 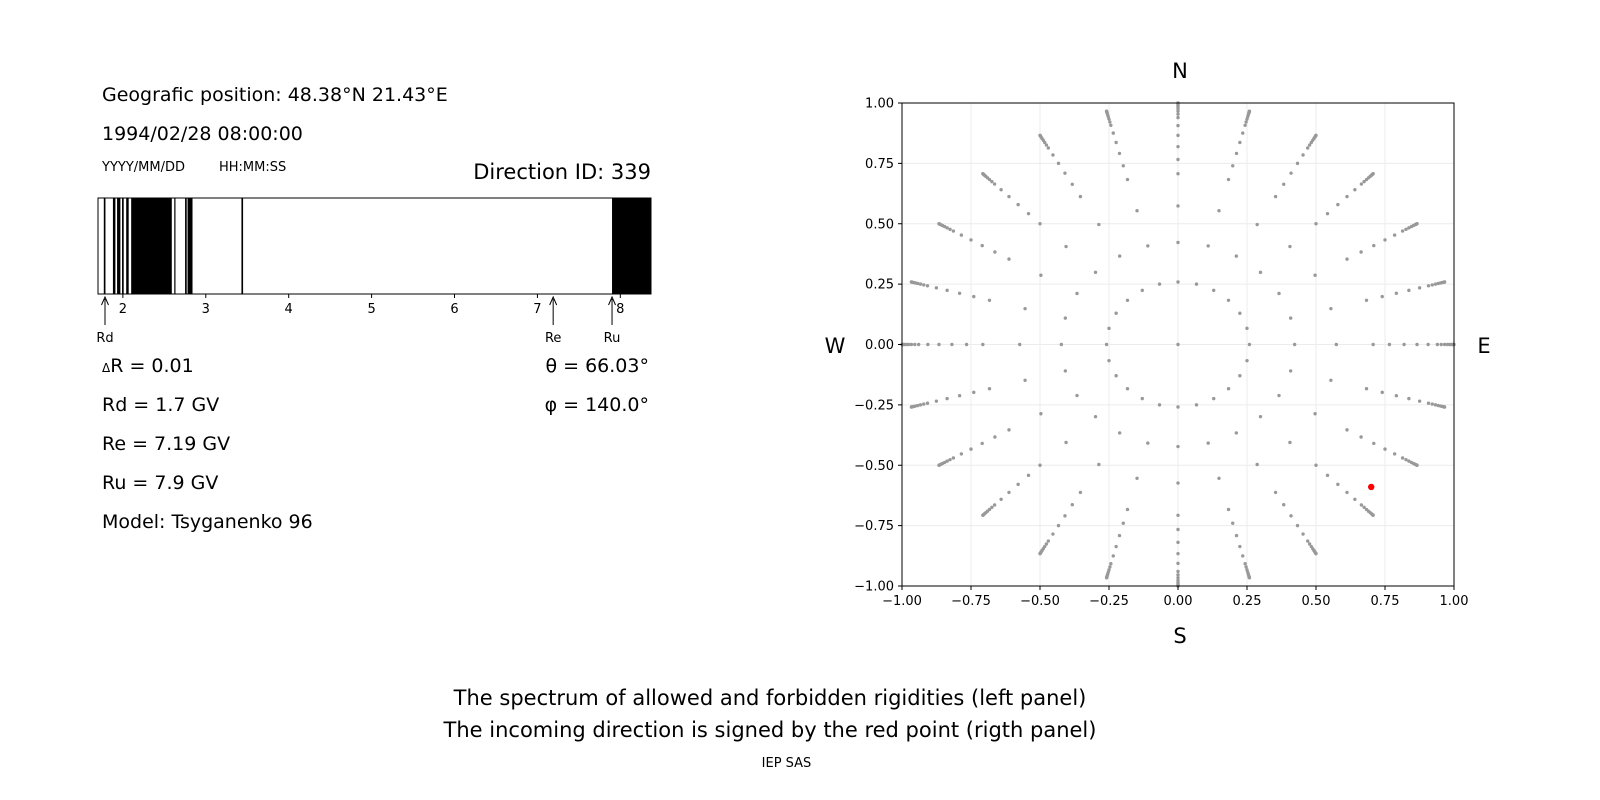 What do you see at coordinates (902, 601) in the screenshot?
I see `x-tick-label: −1.00` at bounding box center [902, 601].